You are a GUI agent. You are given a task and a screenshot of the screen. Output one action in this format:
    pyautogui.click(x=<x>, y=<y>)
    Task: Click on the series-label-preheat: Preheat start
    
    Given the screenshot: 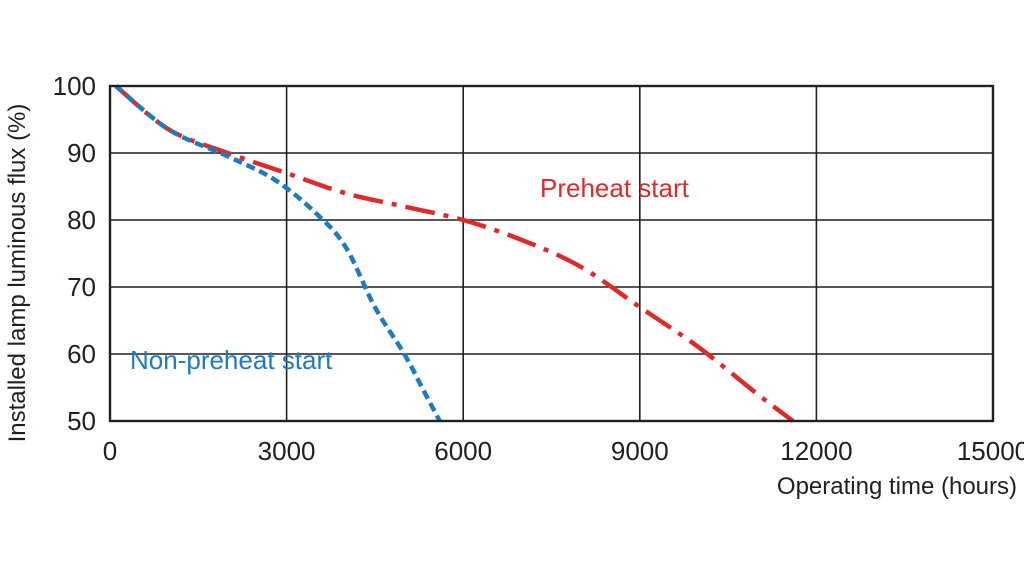 What is the action you would take?
    pyautogui.click(x=615, y=188)
    